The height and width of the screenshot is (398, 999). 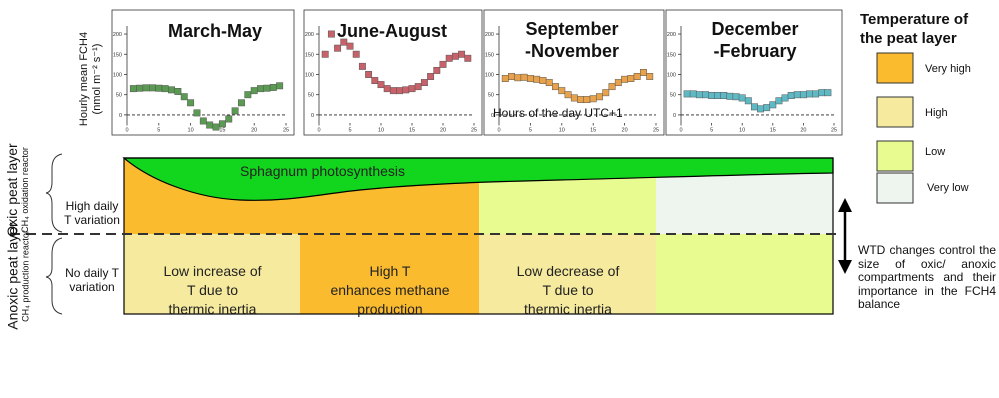 I want to click on anoxic-zone-march-may, so click(x=212, y=274).